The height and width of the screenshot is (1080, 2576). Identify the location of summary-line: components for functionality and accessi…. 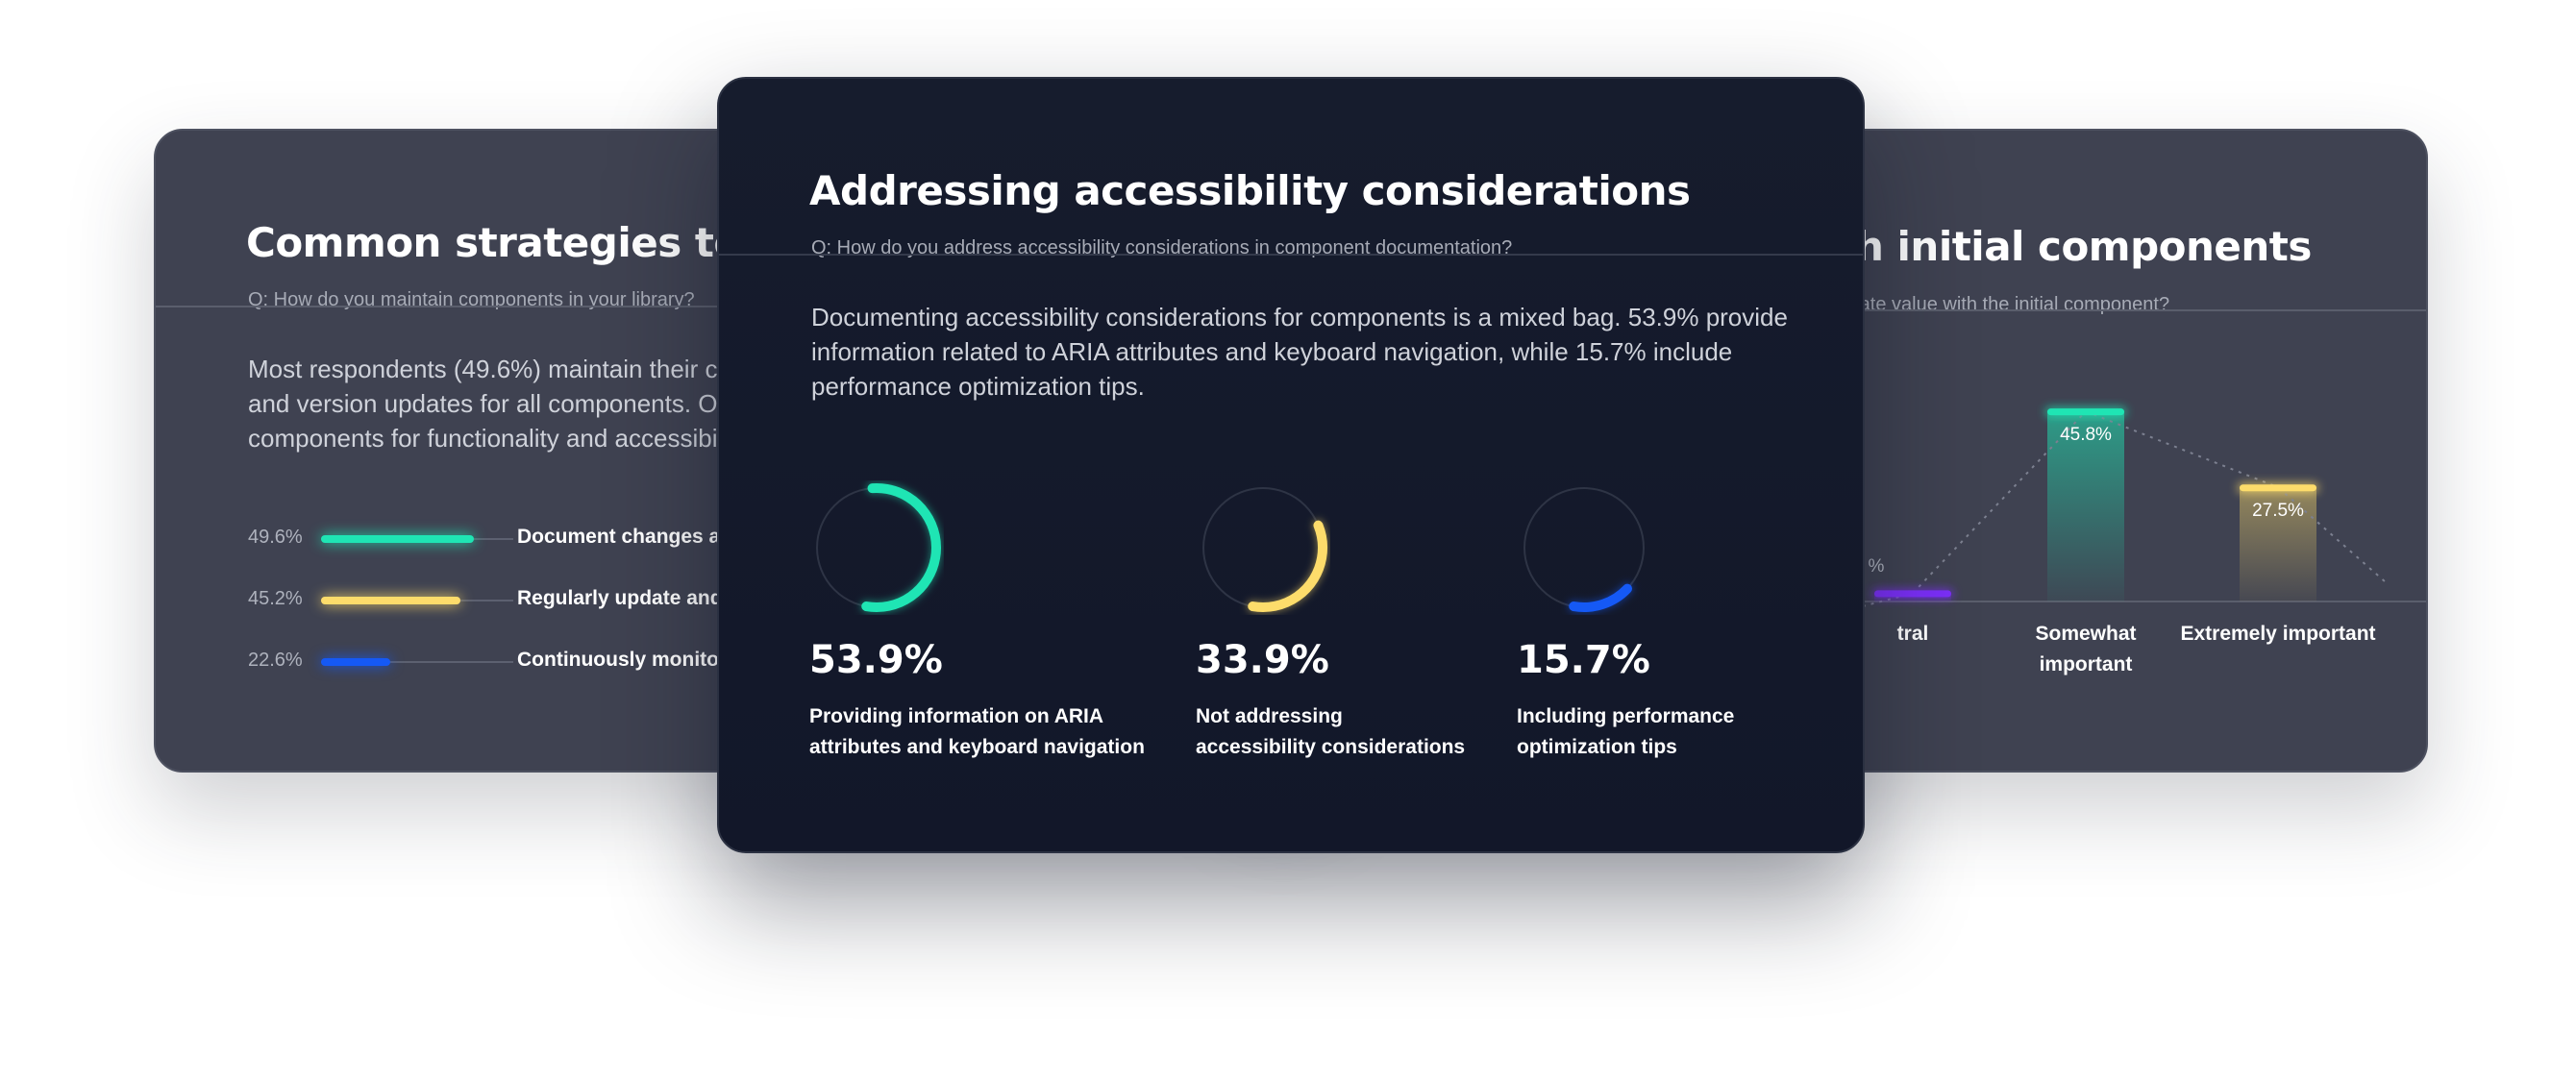
(483, 438).